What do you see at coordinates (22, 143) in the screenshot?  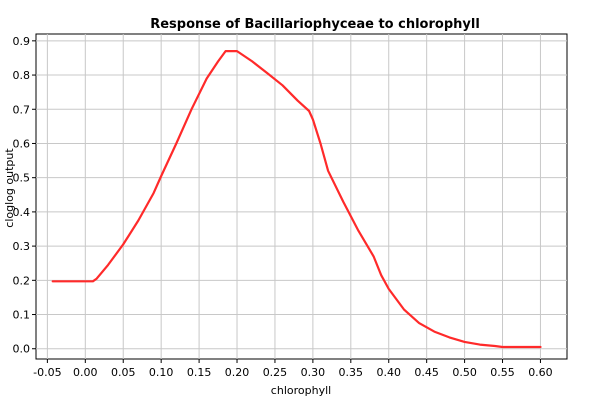 I see `y-tick-label: 0.6` at bounding box center [22, 143].